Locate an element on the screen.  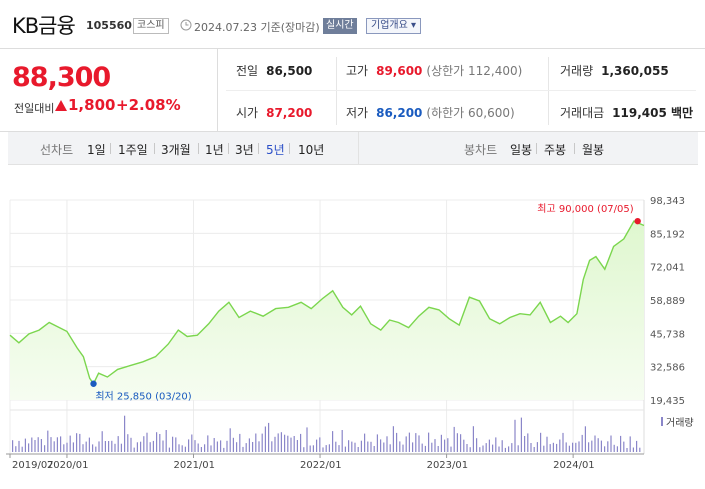
current-price-box: 88,300 전일대비 1,800 +2.08% is located at coordinates (109, 90).